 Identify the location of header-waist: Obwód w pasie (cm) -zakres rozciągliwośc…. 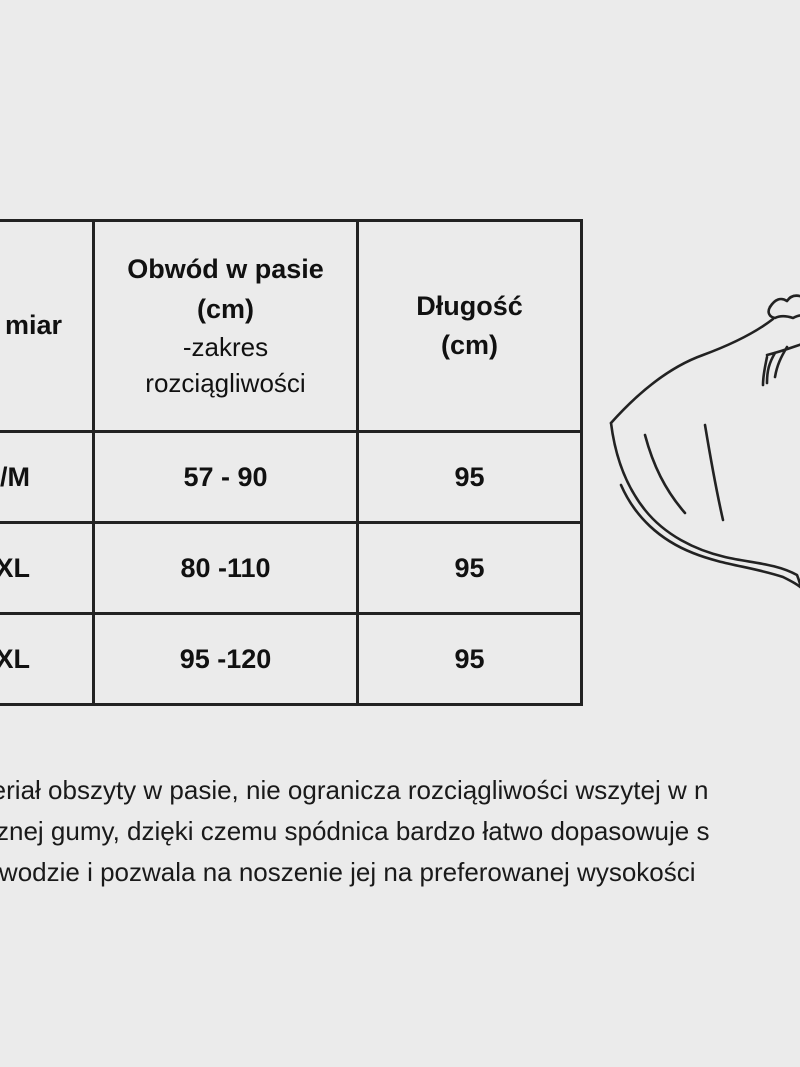
(225, 326).